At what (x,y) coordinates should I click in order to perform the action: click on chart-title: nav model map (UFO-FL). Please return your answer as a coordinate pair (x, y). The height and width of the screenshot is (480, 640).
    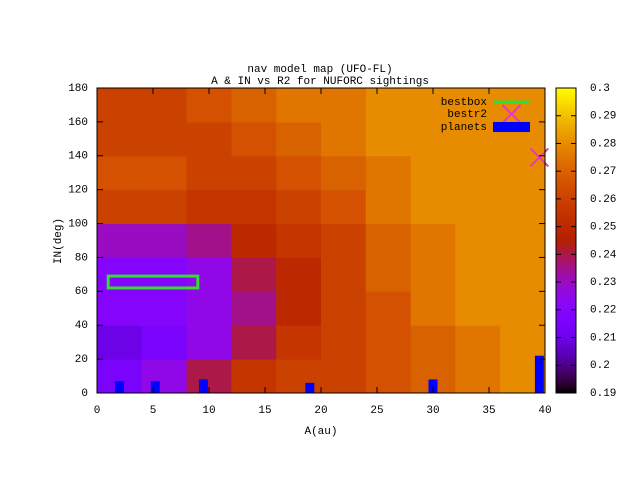
    Looking at the image, I should click on (319, 70).